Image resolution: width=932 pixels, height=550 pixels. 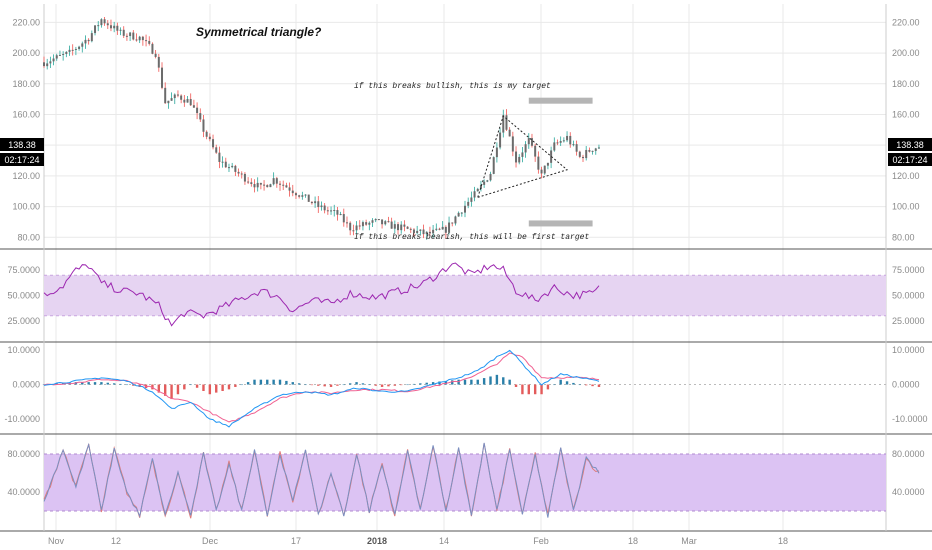 I want to click on price-badge-right-bg, so click(x=910, y=144).